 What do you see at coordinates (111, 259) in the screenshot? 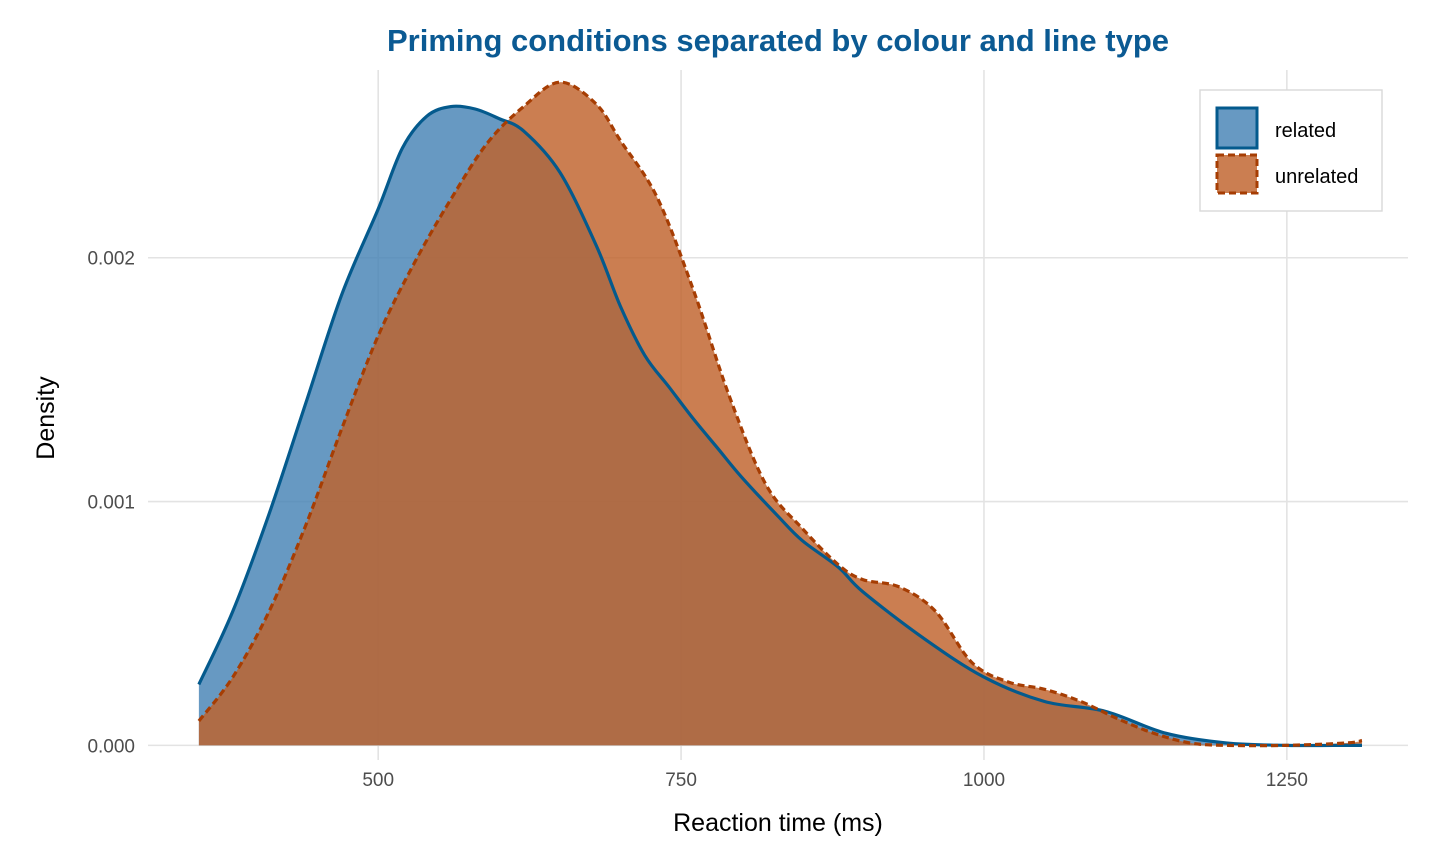
I see `y-tick-label-0.002: 0.002` at bounding box center [111, 259].